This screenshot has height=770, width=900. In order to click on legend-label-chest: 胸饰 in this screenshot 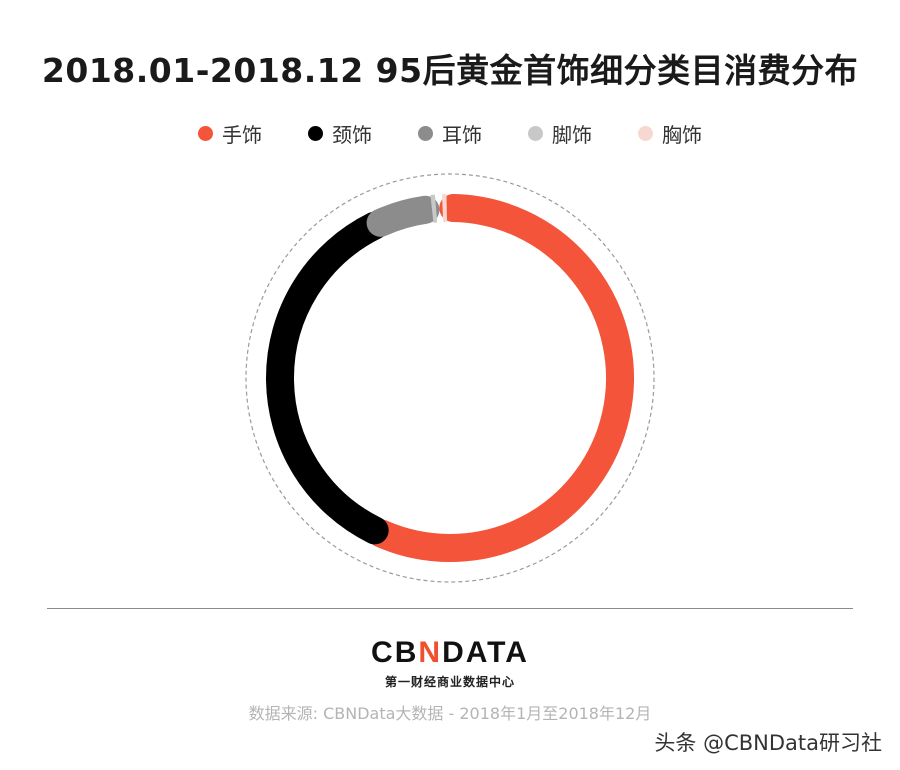, I will do `click(682, 135)`.